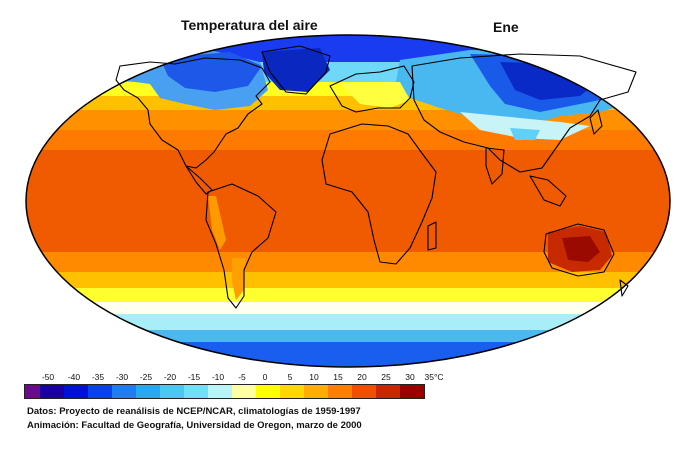  Describe the element at coordinates (265, 377) in the screenshot. I see `legend-tick: 0` at that location.